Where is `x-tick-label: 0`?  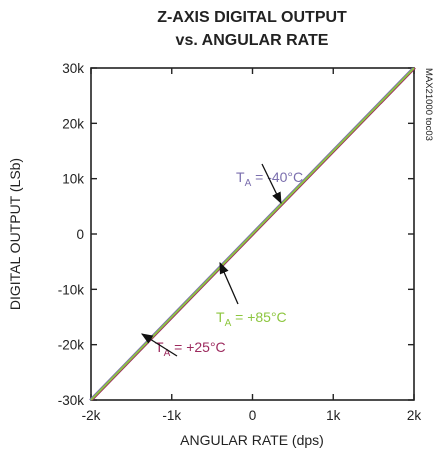
x-tick-label: 0 is located at coordinates (253, 415).